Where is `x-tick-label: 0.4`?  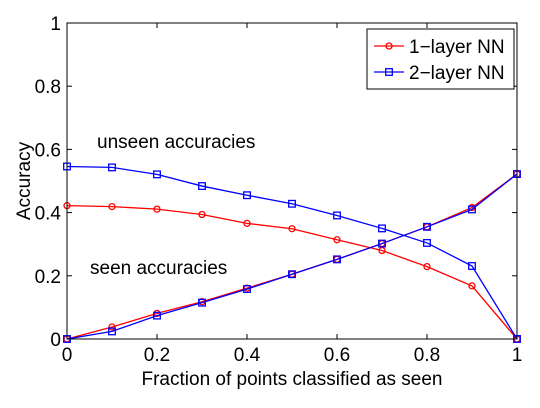 x-tick-label: 0.4 is located at coordinates (247, 355).